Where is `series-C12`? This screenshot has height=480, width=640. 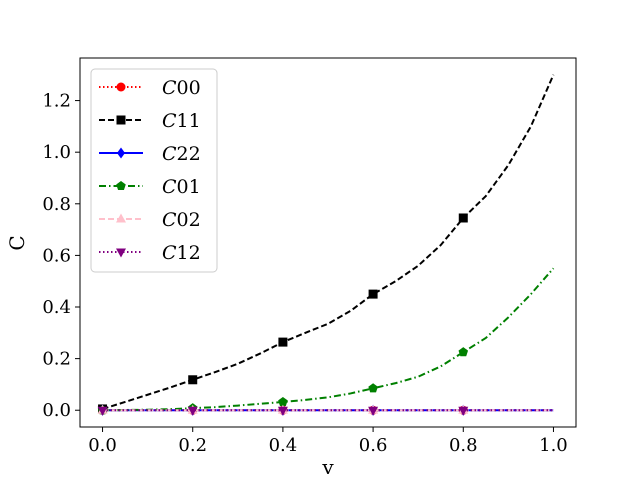
series-C12 is located at coordinates (325, 411).